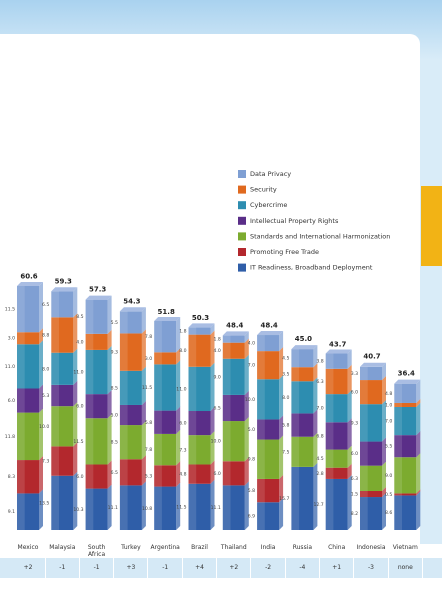 This screenshot has height=600, width=442. I want to click on segment-label: 6.3, so click(354, 479).